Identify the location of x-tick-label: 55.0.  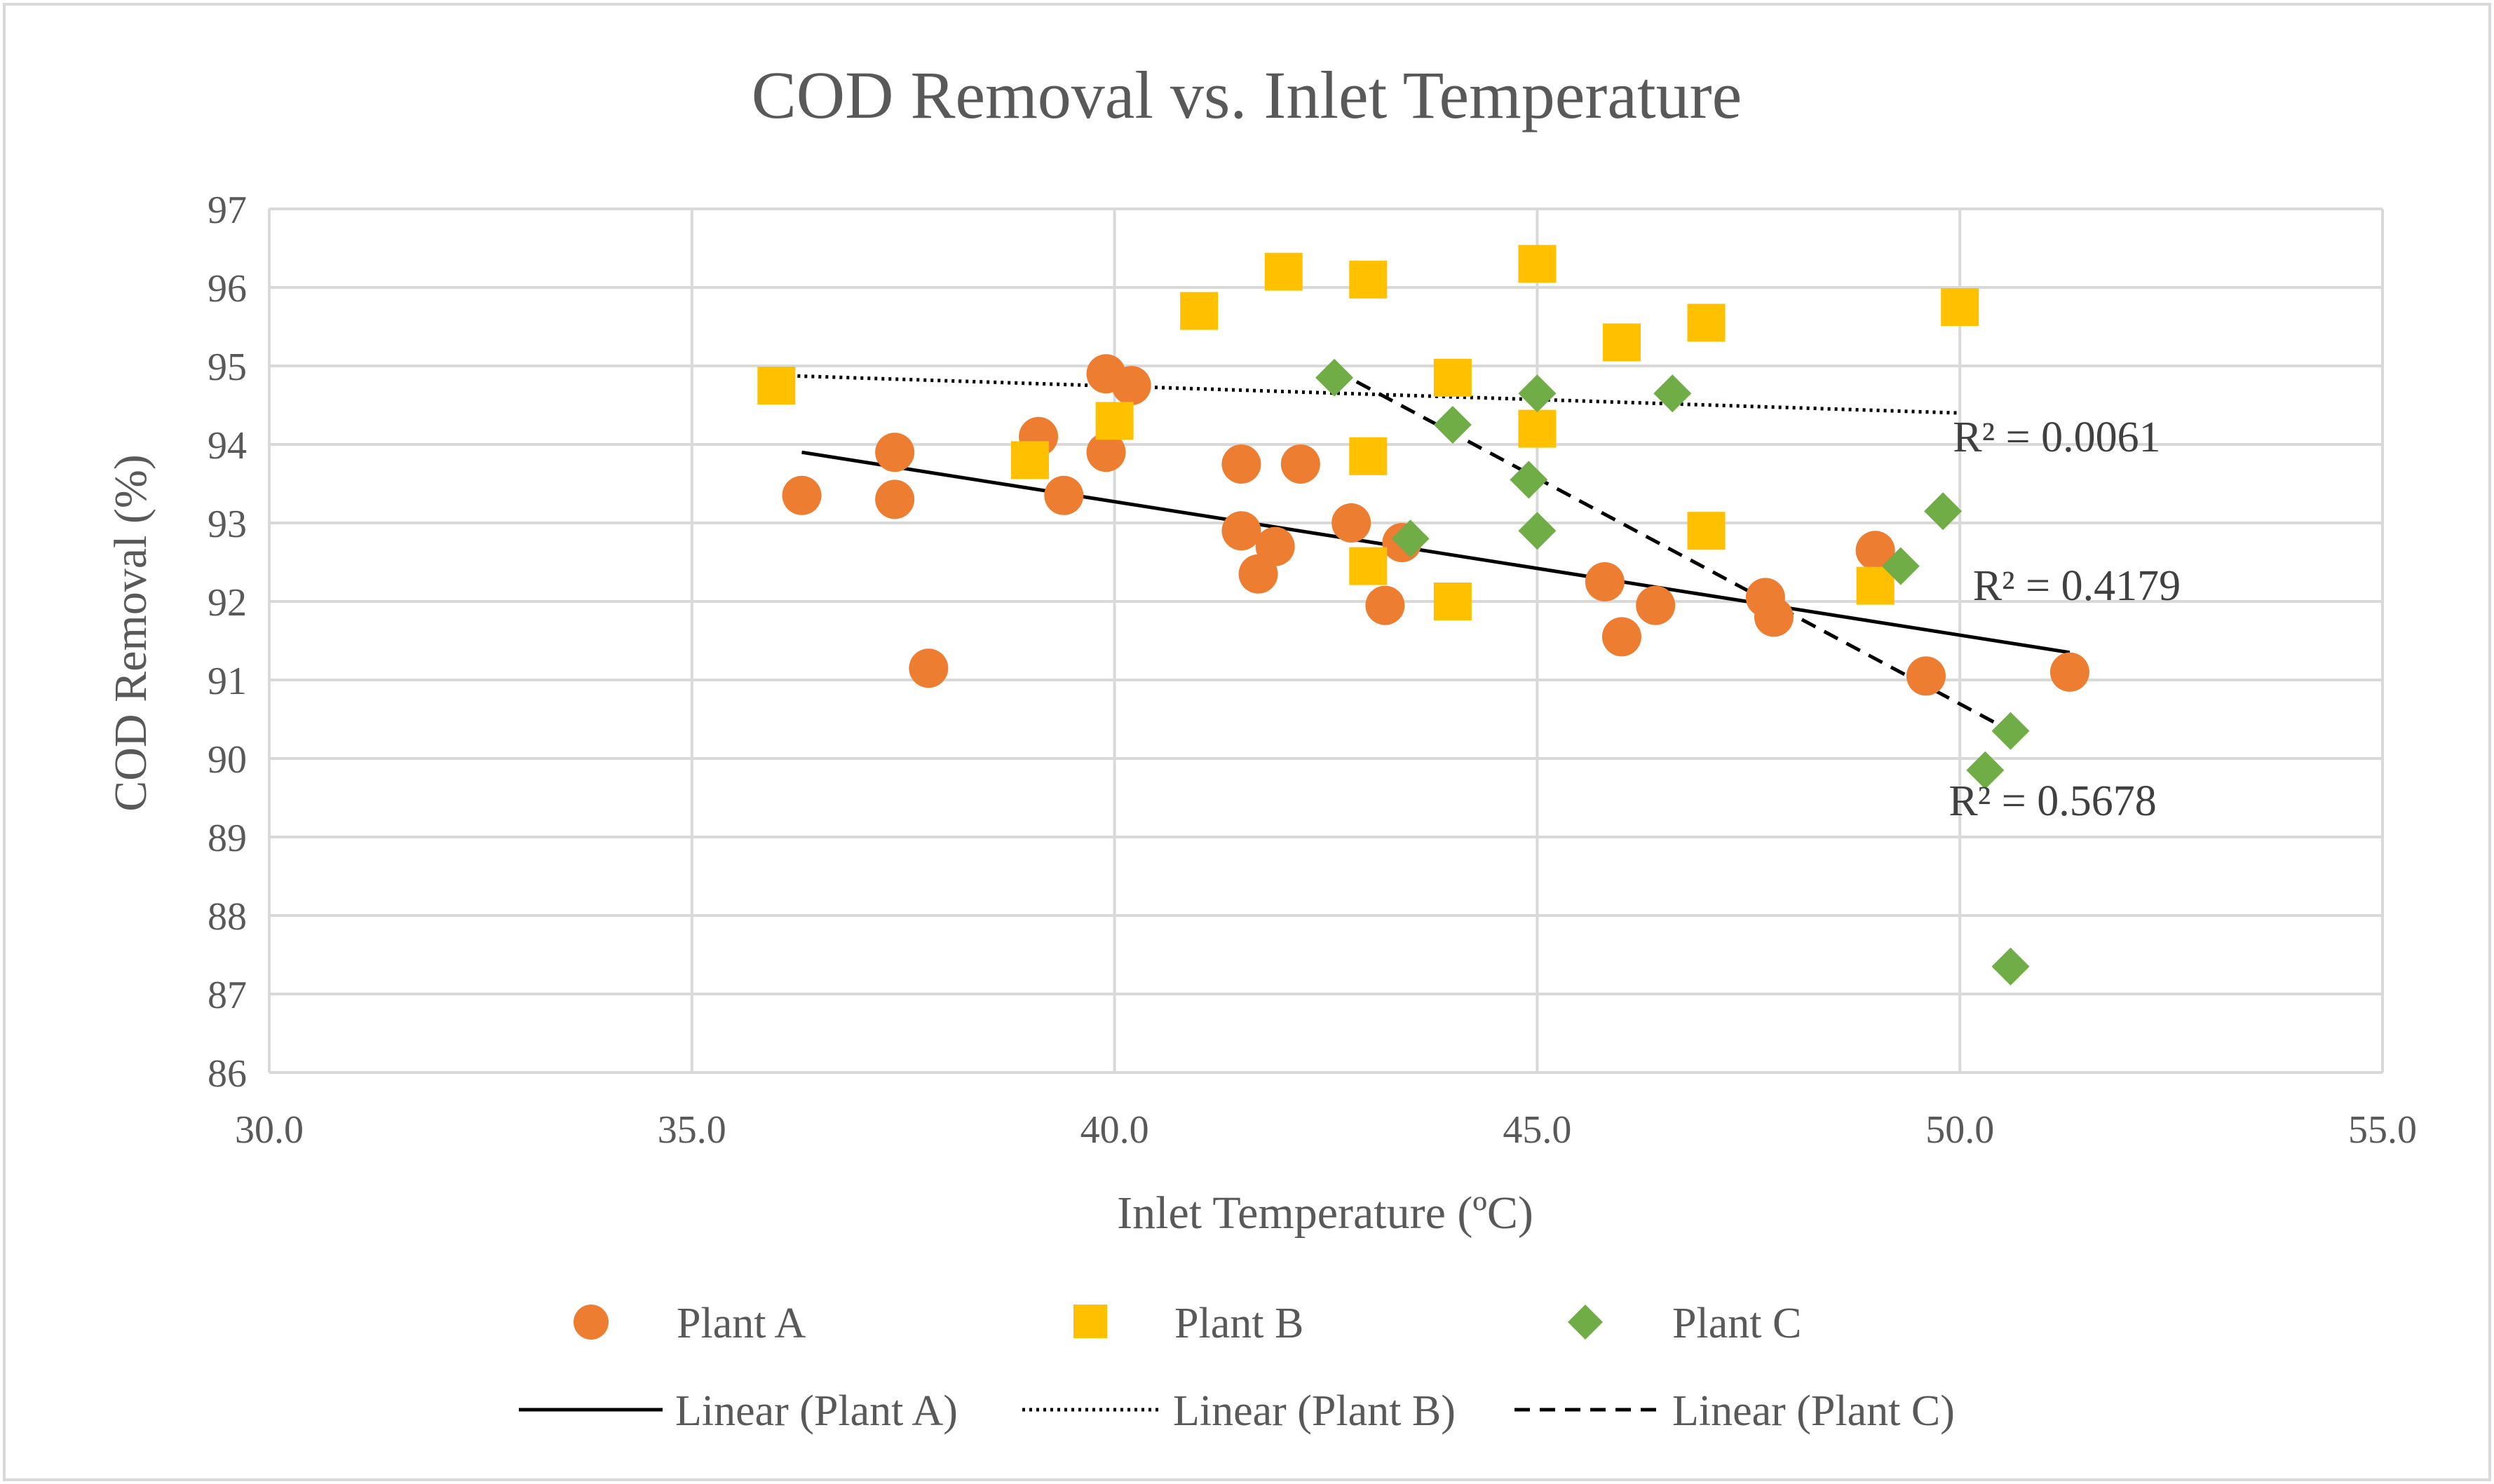
(2382, 1130).